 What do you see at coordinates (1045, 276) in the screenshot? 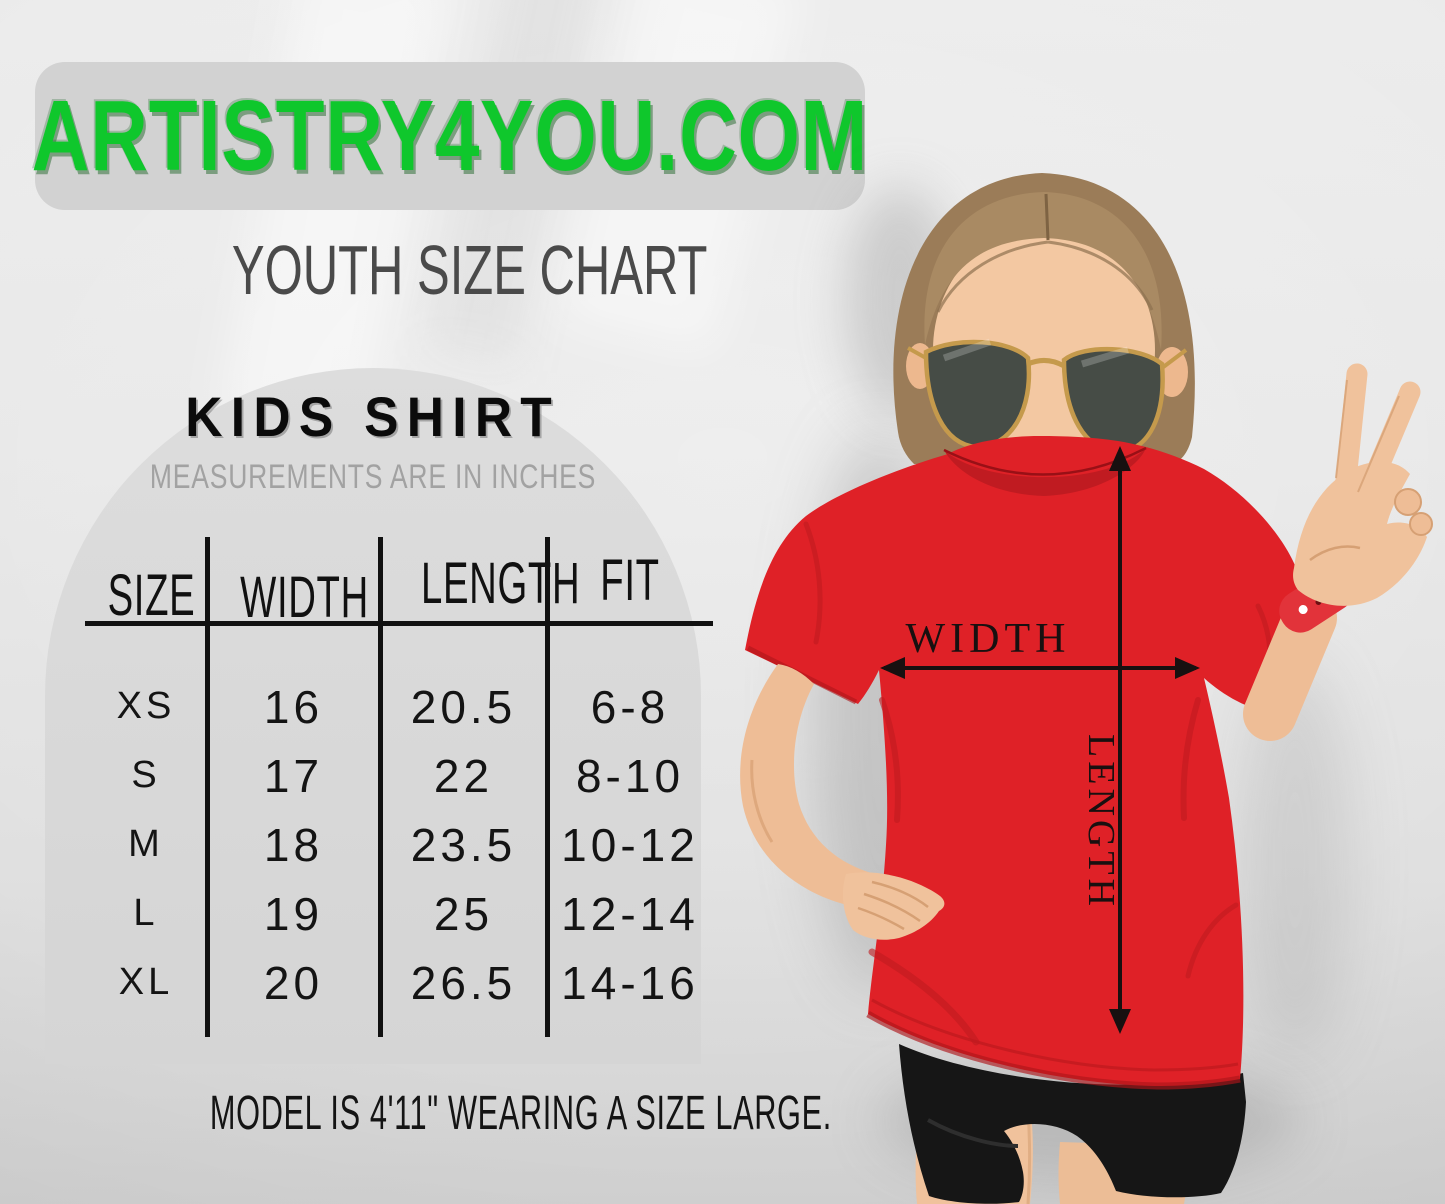
I see `hair-sweep` at bounding box center [1045, 276].